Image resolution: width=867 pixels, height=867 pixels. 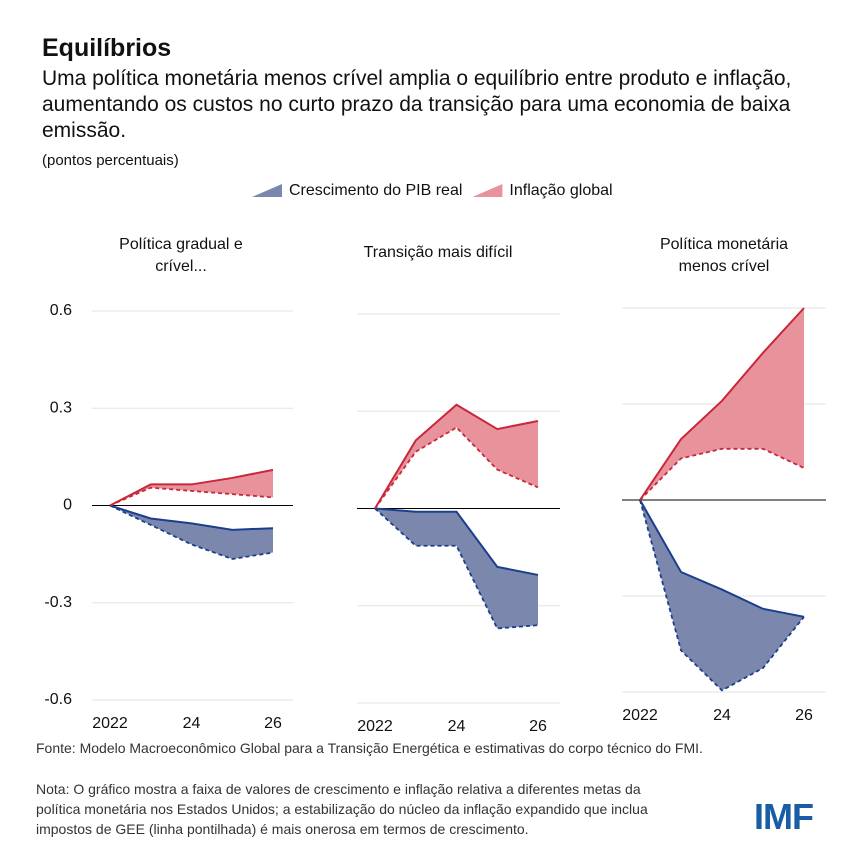 I want to click on panel-title: Política monetária menos crível, so click(x=724, y=255).